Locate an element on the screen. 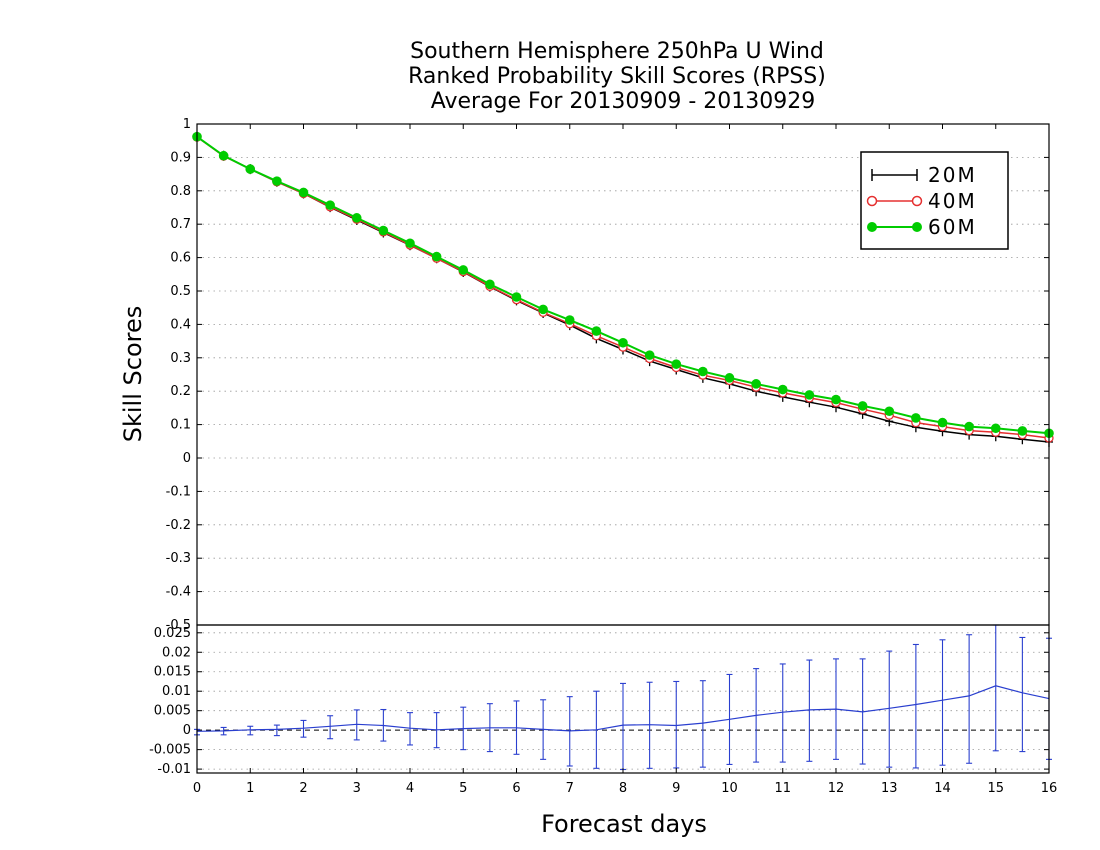  bottom-y-tick-label: 0.015 is located at coordinates (172, 672).